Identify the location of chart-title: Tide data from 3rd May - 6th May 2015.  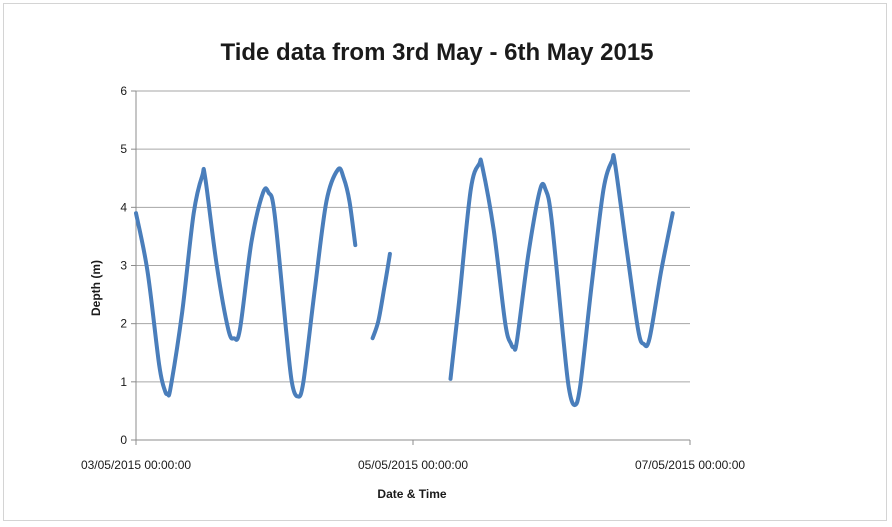
(436, 52).